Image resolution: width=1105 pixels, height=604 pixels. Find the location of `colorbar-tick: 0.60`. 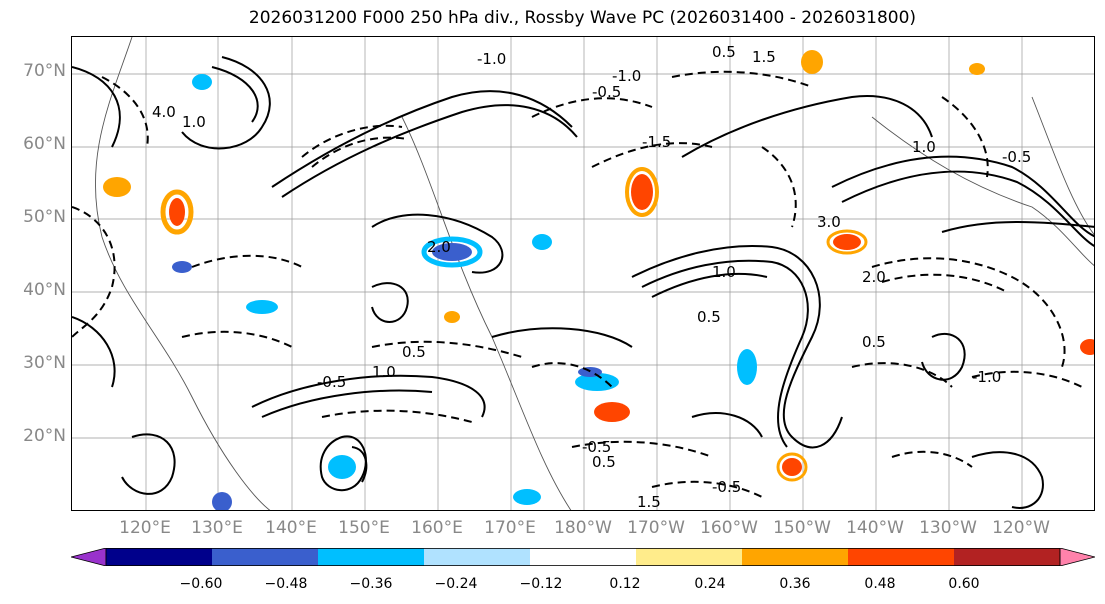

colorbar-tick: 0.60 is located at coordinates (964, 584).